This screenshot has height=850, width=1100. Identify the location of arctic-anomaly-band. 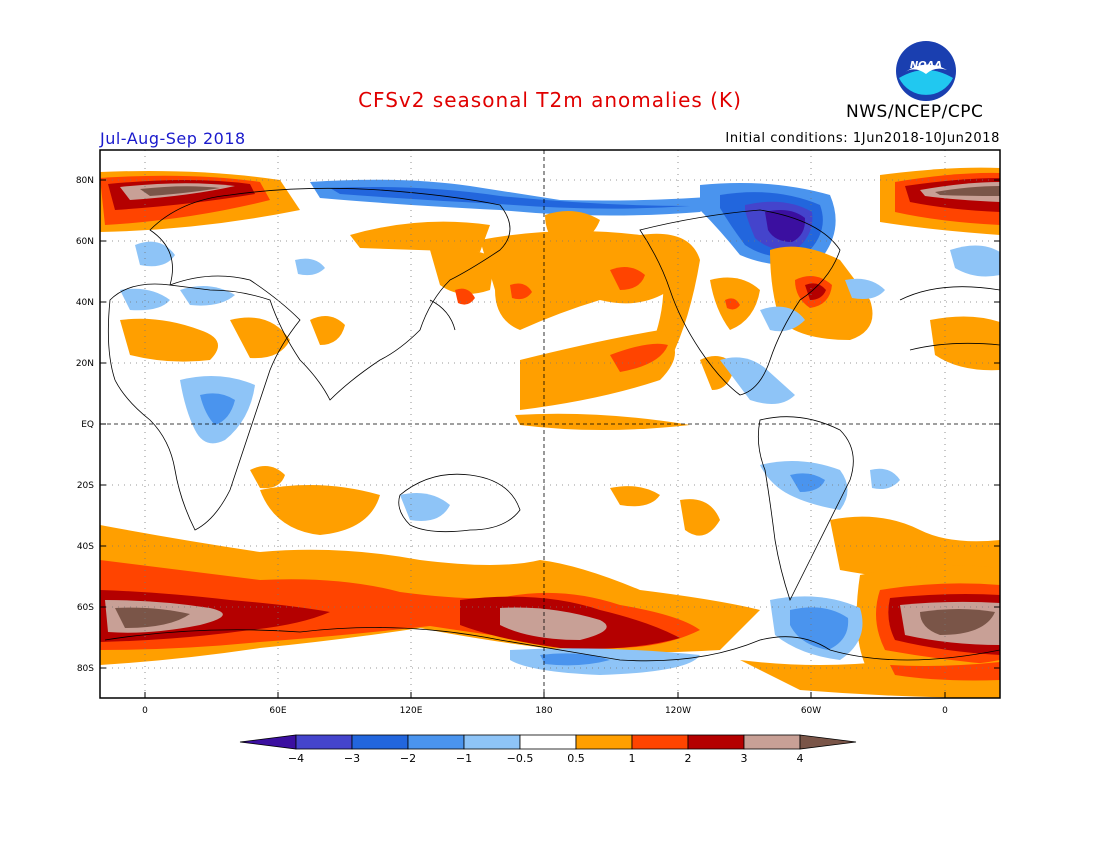
(550, 201).